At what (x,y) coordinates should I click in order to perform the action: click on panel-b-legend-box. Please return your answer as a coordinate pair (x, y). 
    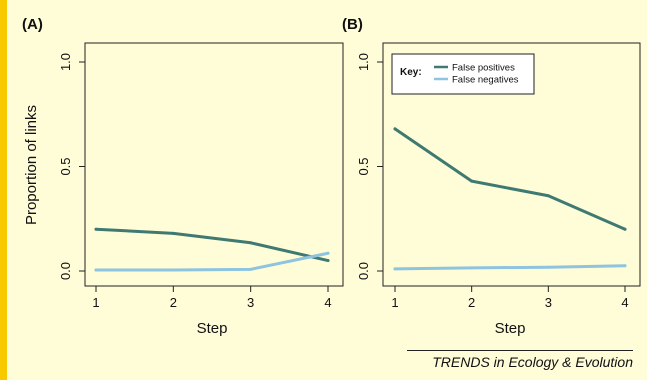
    Looking at the image, I should click on (463, 74).